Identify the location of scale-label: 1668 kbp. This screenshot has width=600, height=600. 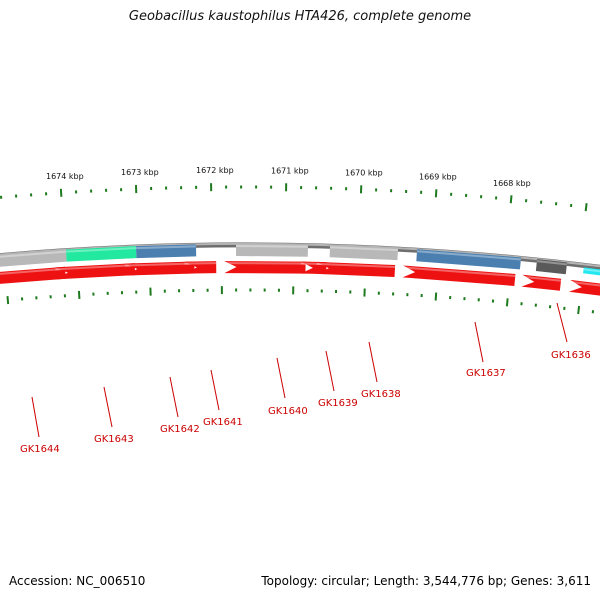
(512, 183).